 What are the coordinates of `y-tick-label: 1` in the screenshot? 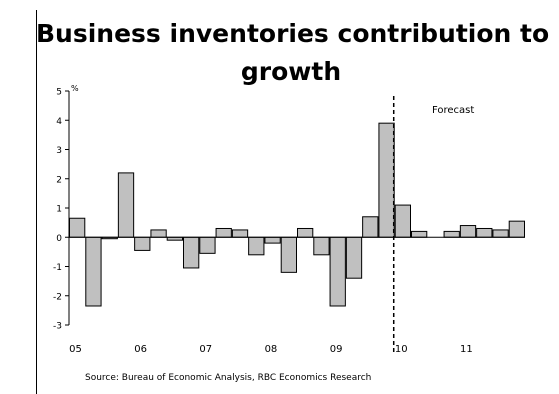 It's located at (59, 210).